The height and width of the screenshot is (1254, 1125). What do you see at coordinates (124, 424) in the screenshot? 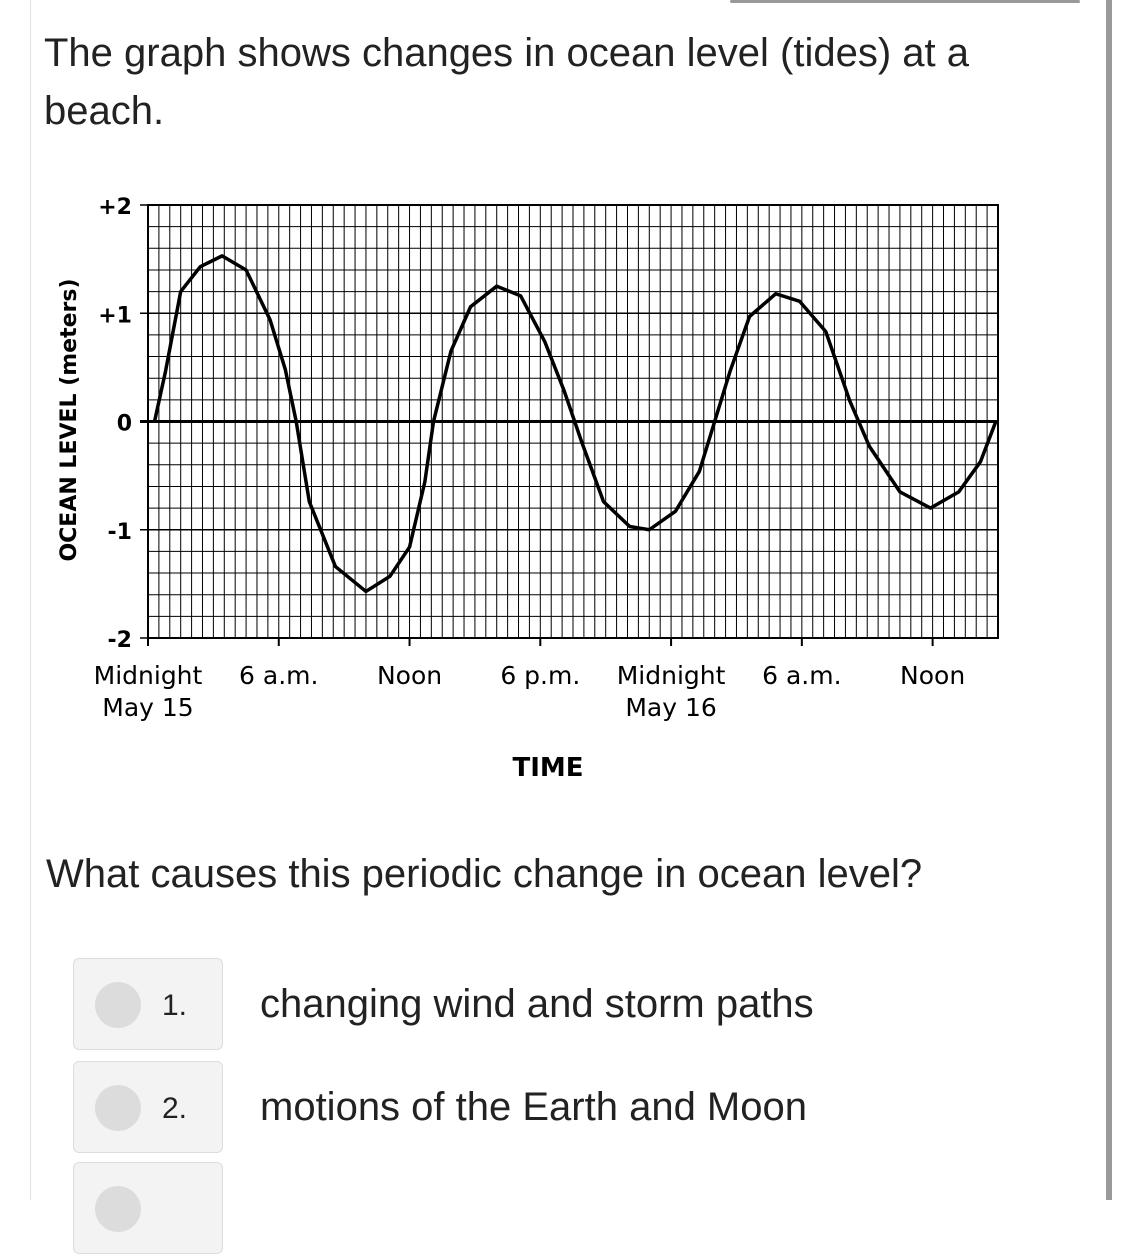
I see `y-tick-label: 0` at bounding box center [124, 424].